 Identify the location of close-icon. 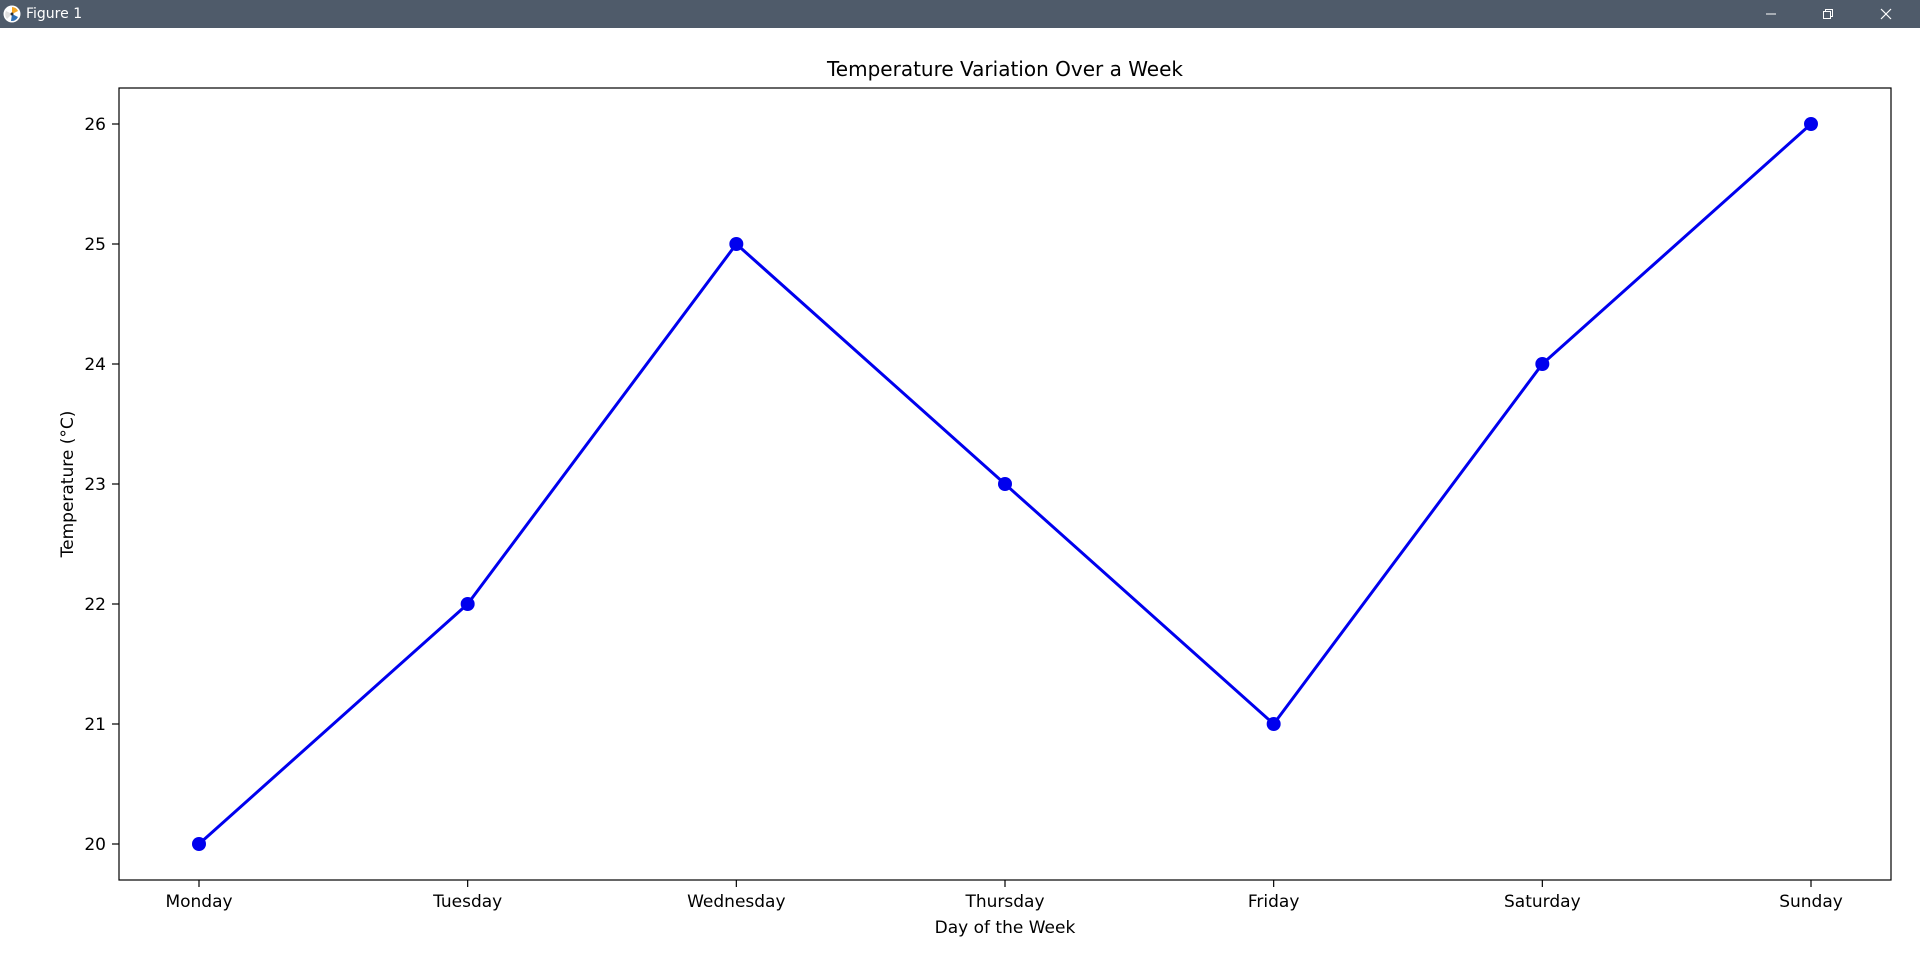
(1886, 14).